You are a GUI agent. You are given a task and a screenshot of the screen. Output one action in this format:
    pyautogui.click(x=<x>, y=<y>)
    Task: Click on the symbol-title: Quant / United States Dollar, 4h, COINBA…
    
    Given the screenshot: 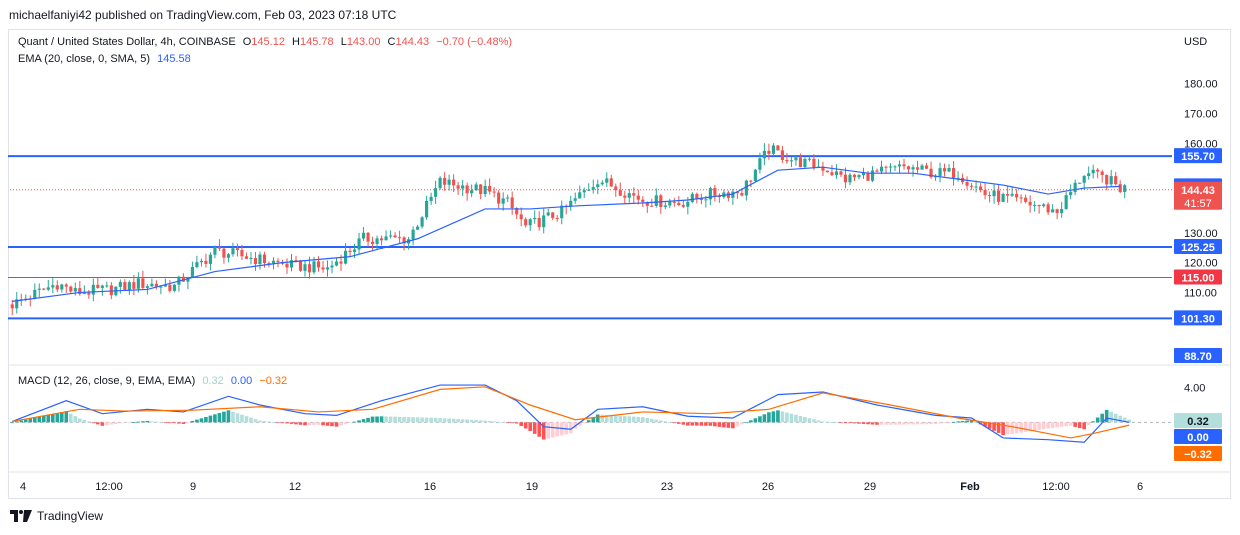 What is the action you would take?
    pyautogui.click(x=127, y=42)
    